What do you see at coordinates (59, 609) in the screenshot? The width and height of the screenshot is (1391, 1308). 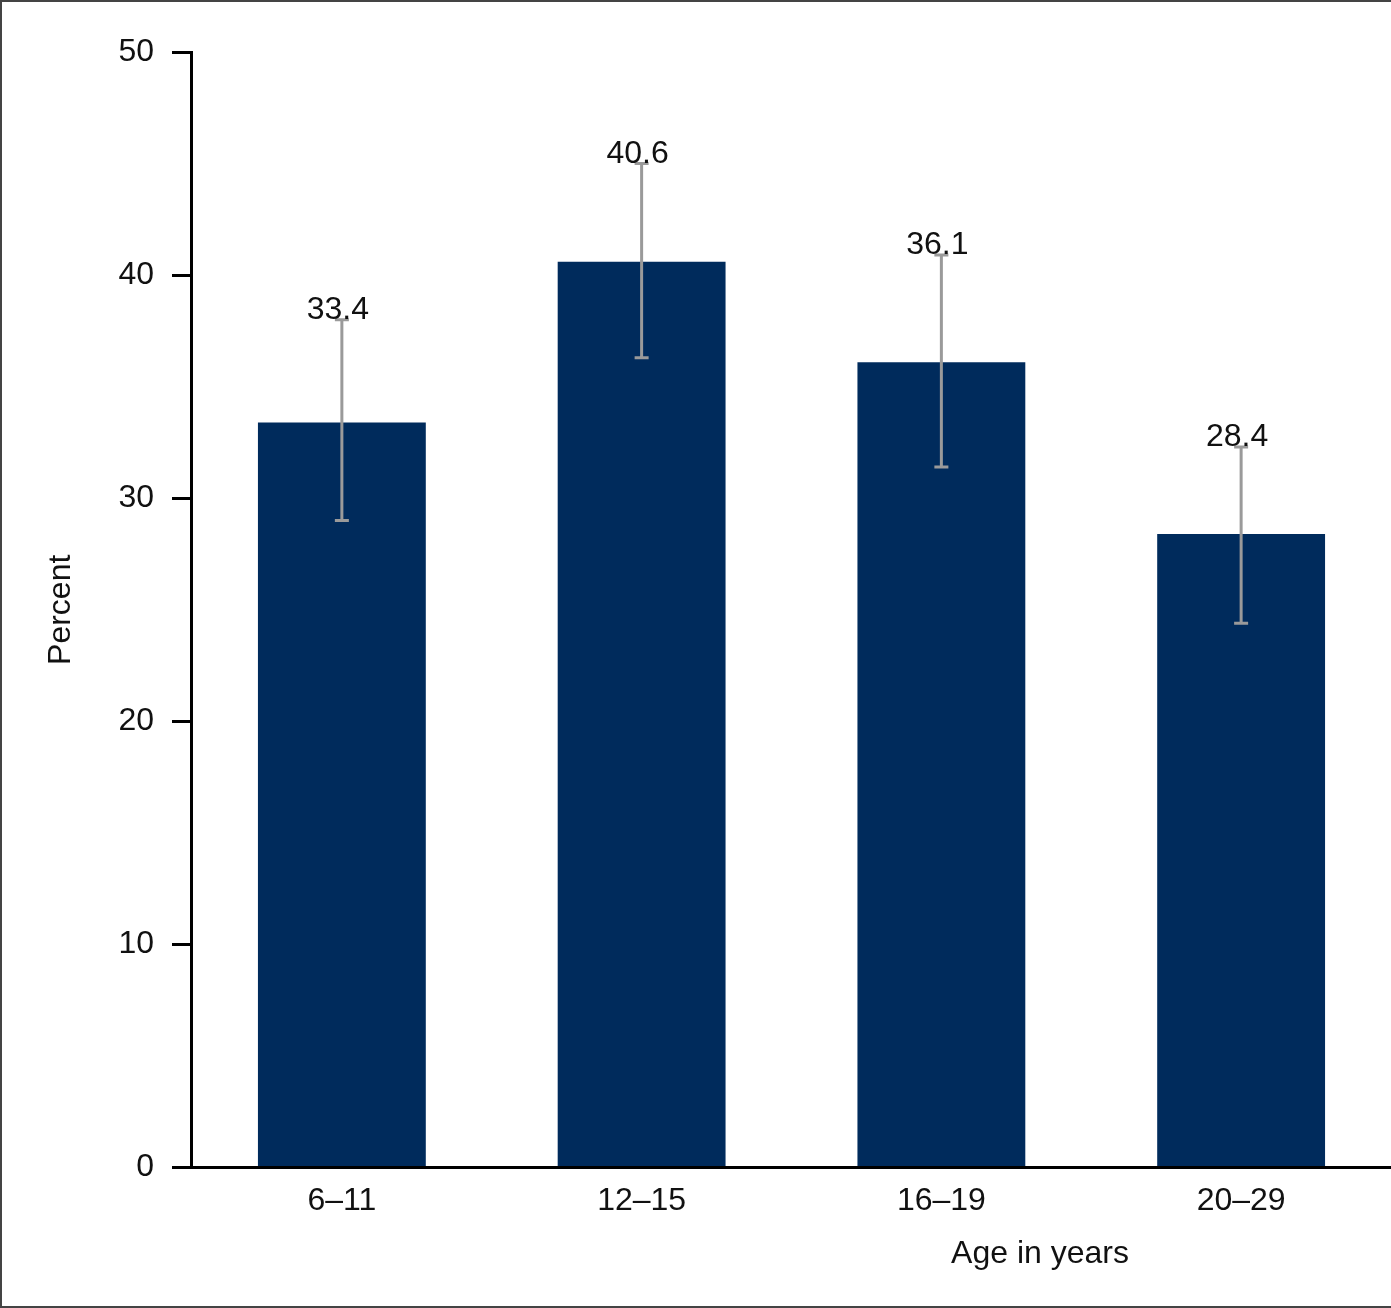 I see `y-axis-title: Percent` at bounding box center [59, 609].